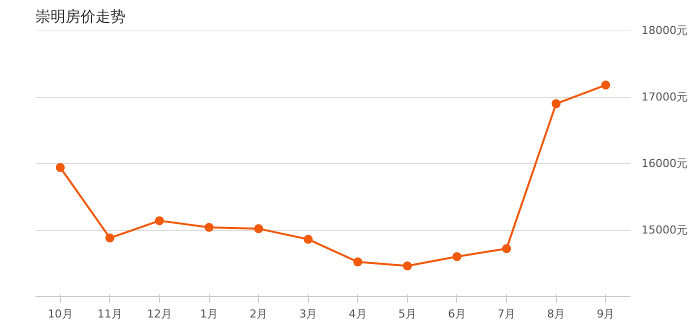  I want to click on y-tick-label: 17000元, so click(665, 97).